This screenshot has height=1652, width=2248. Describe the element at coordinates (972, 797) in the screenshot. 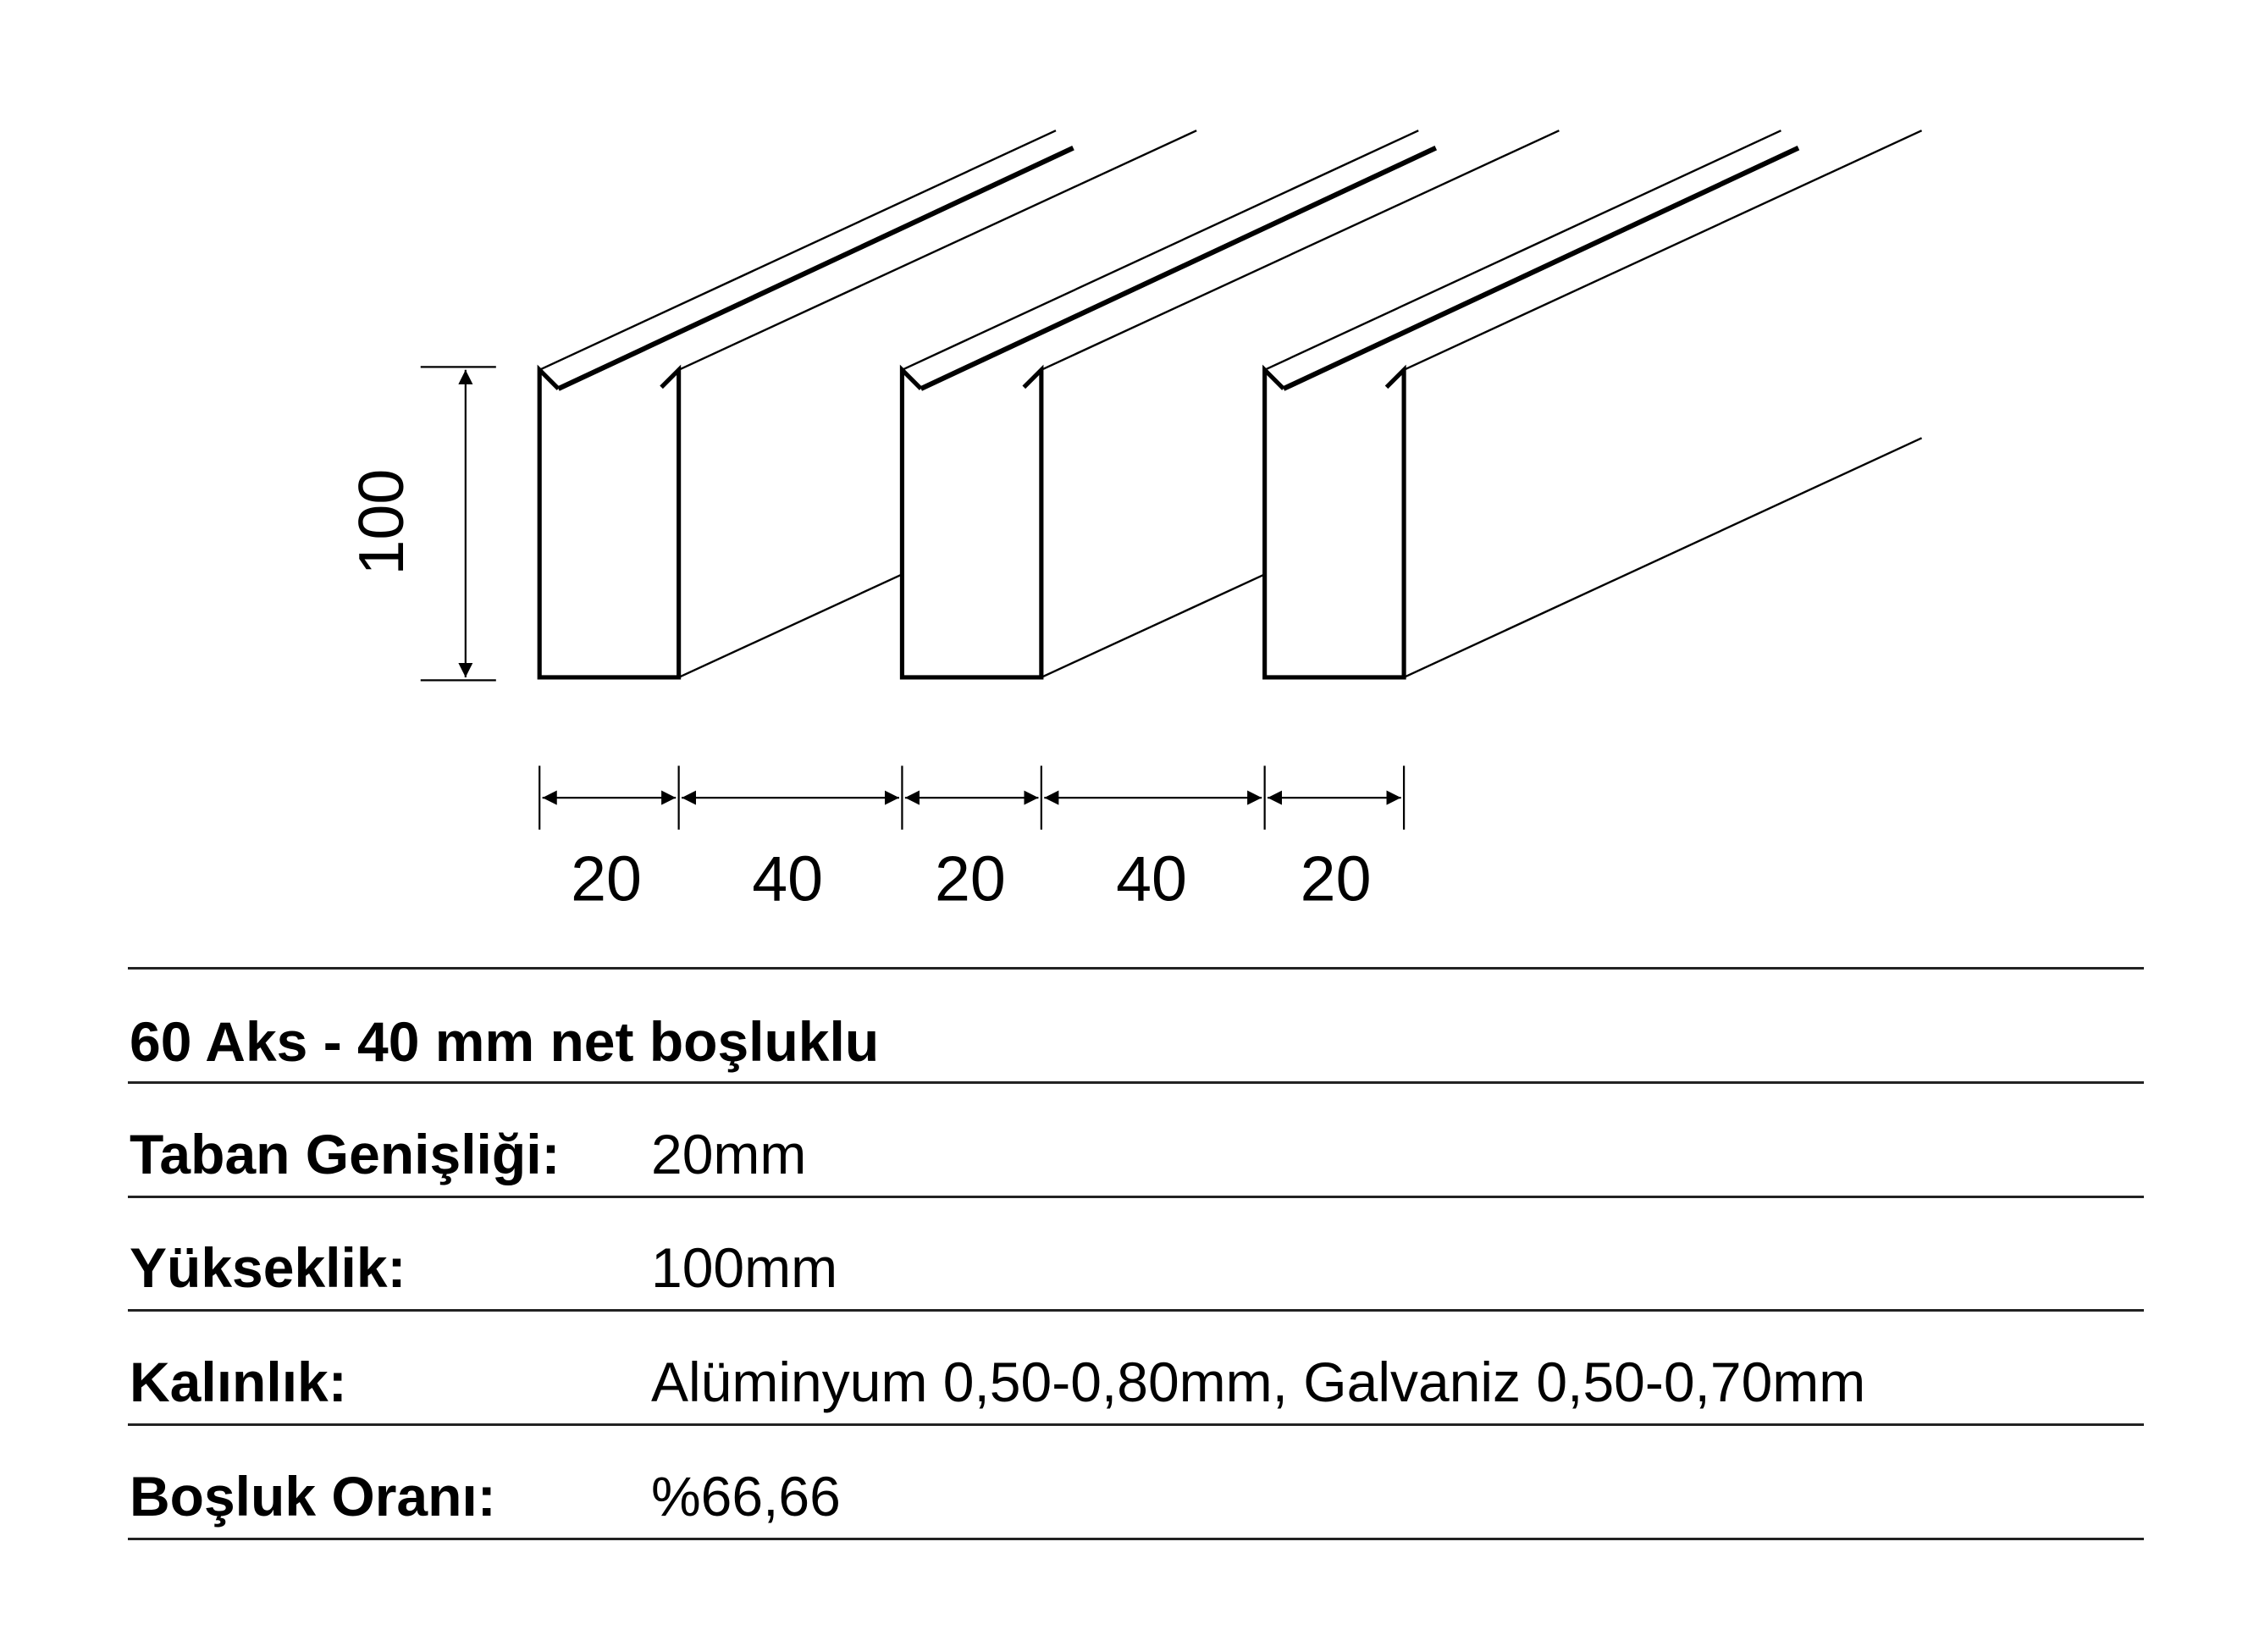

I see `width-dimension` at that location.